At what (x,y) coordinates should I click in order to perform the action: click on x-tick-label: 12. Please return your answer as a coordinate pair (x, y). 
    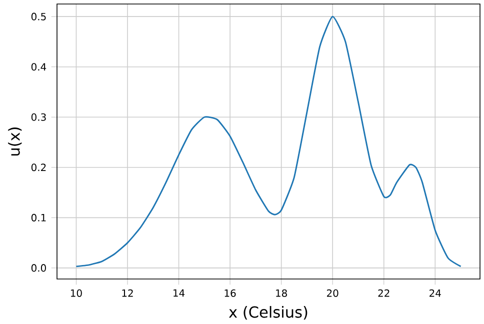
    Looking at the image, I should click on (127, 293).